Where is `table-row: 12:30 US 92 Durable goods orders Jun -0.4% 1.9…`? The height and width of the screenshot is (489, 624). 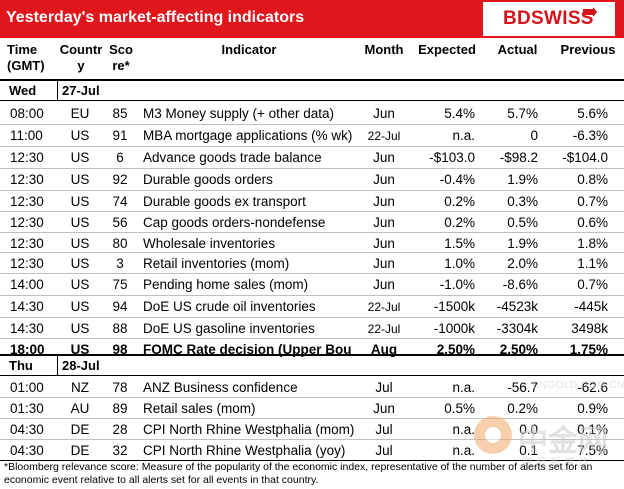 table-row: 12:30 US 92 Durable goods orders Jun -0.4% 1.9… is located at coordinates (312, 179).